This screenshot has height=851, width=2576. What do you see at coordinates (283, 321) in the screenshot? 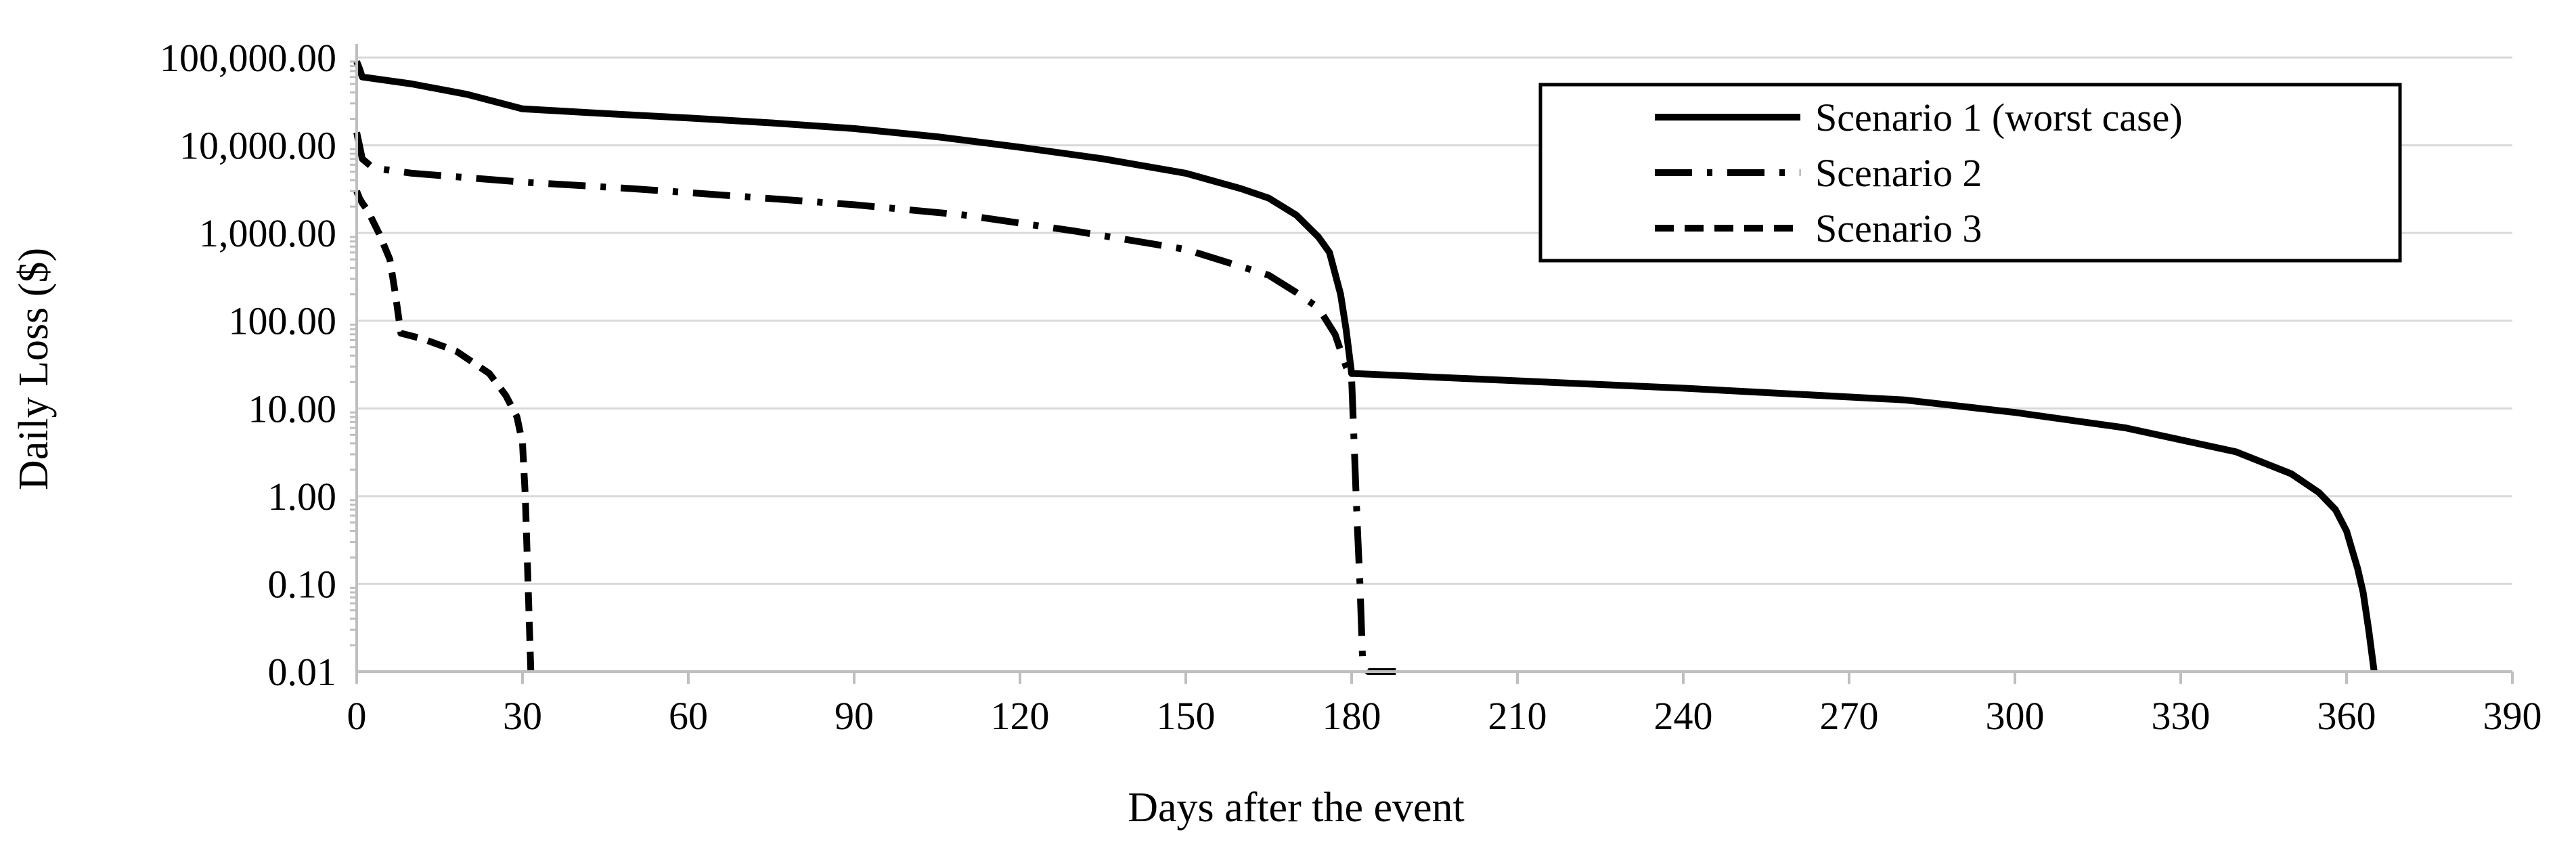
I see `y-tick-label: 100.00` at bounding box center [283, 321].